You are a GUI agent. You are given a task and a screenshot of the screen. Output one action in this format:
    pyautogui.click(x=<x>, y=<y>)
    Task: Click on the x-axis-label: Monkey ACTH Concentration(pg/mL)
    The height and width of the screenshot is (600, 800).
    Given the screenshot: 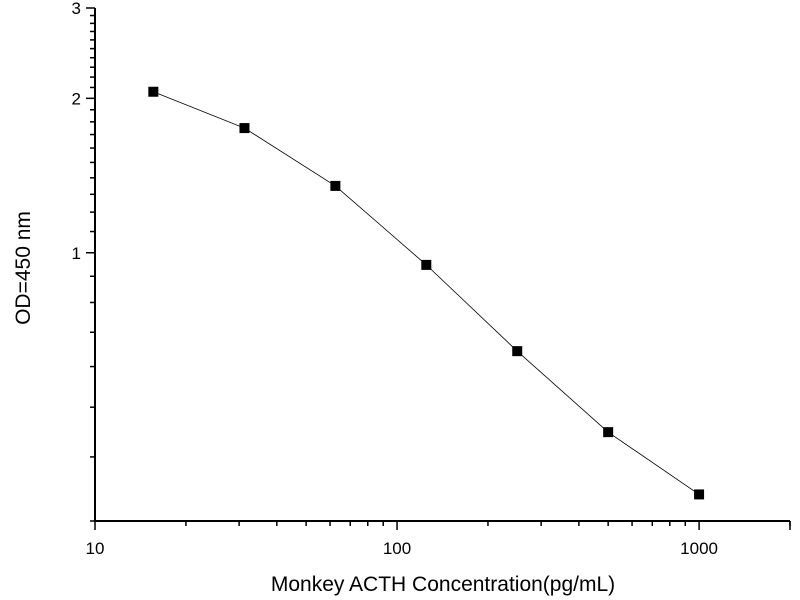 What is the action you would take?
    pyautogui.click(x=443, y=584)
    